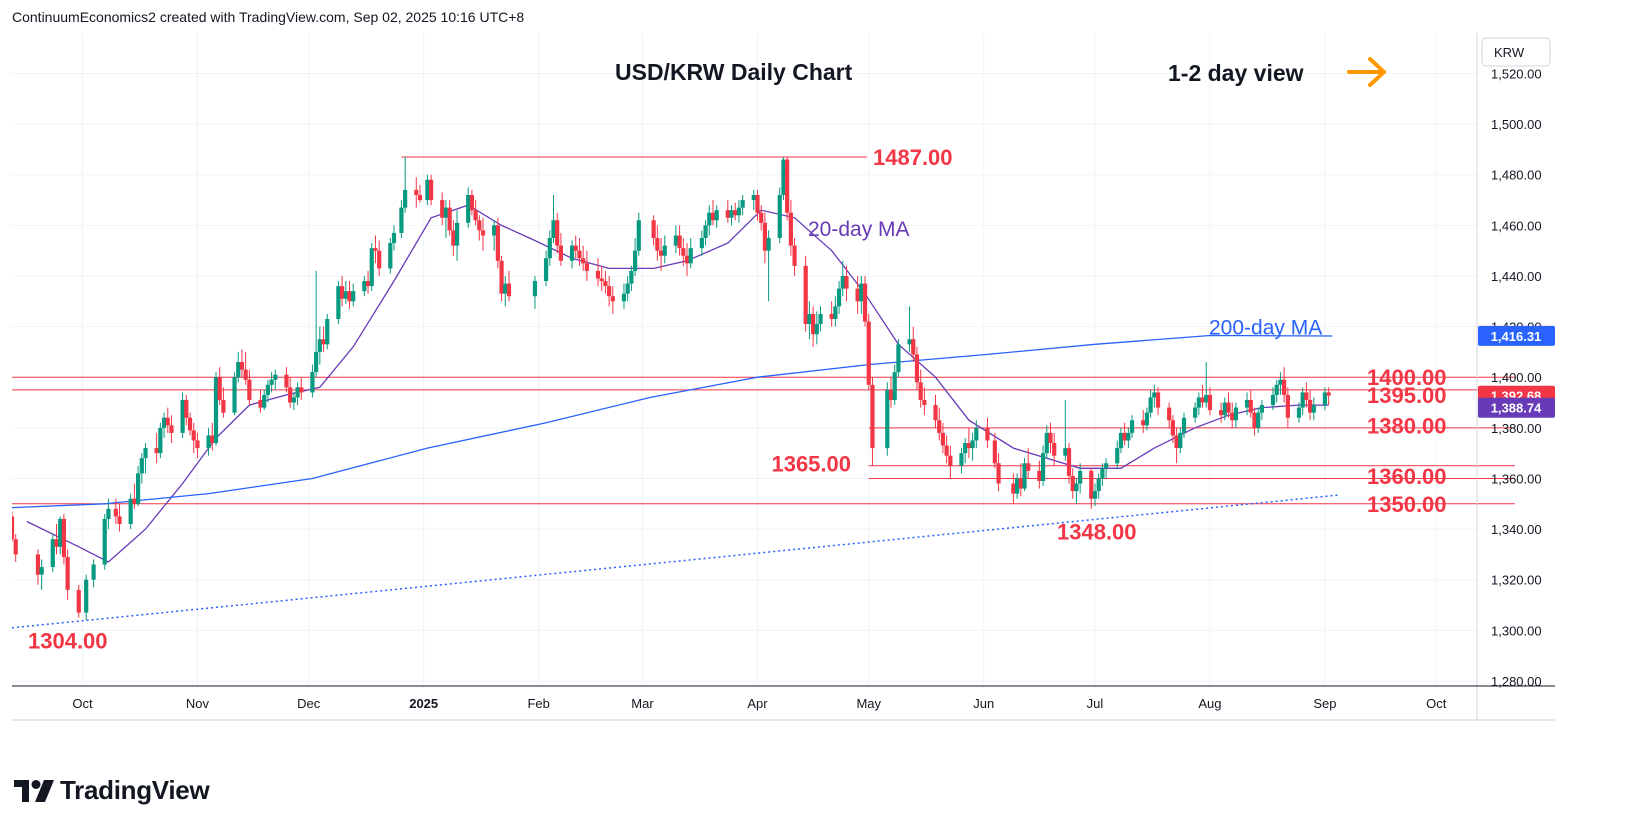  What do you see at coordinates (135, 790) in the screenshot?
I see `brand-name: TradingView` at bounding box center [135, 790].